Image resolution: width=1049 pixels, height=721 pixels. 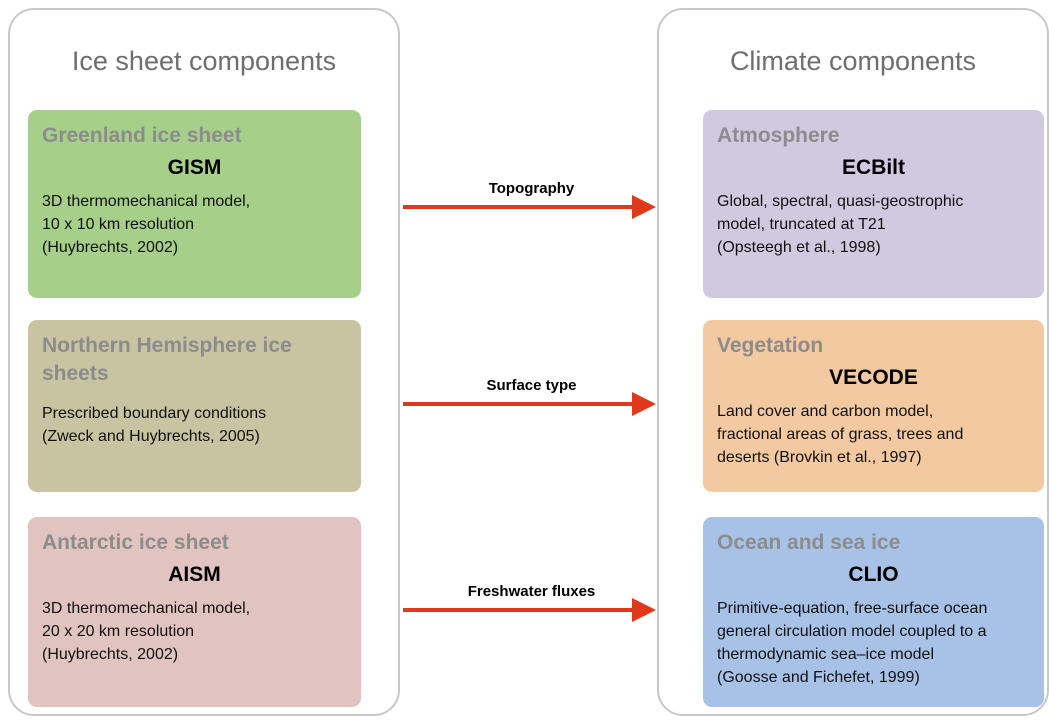 I want to click on panel-title: Climate components, so click(x=853, y=61).